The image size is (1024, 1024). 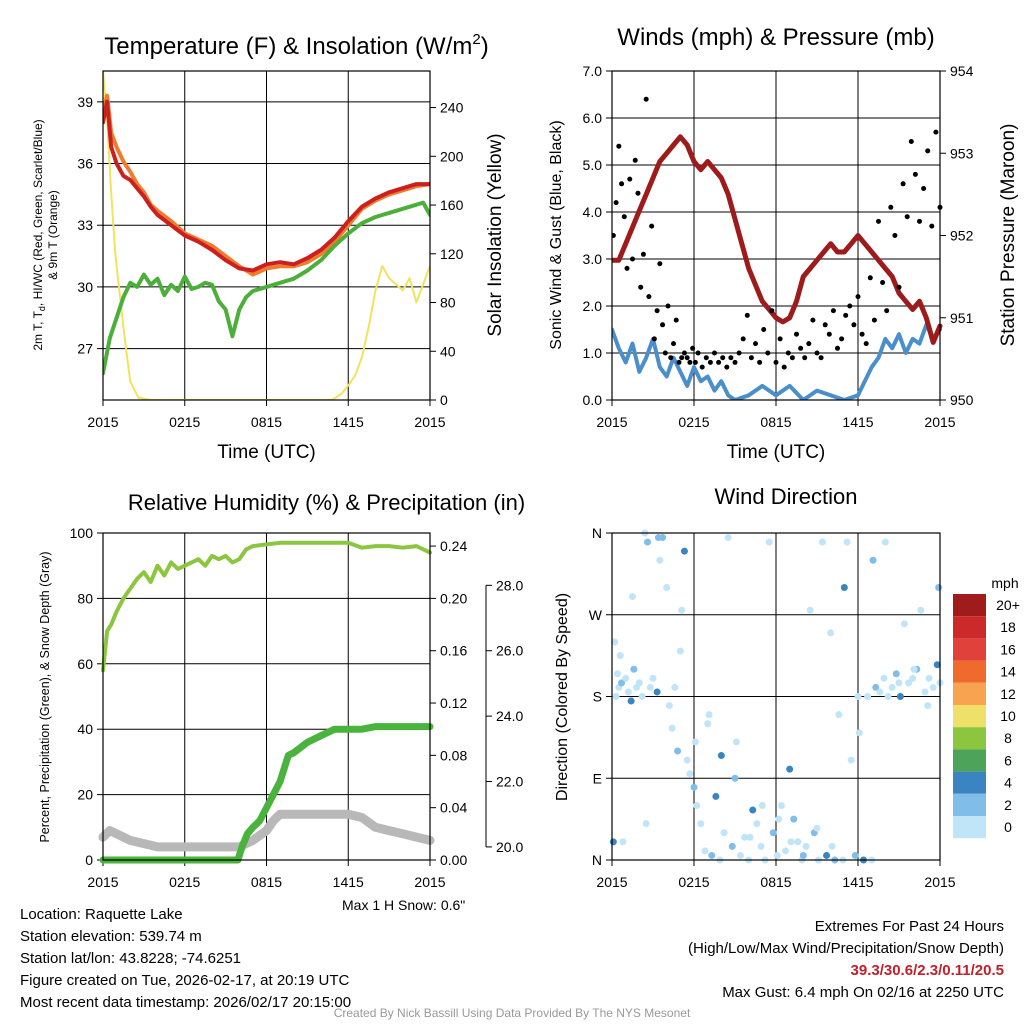 What do you see at coordinates (85, 164) in the screenshot?
I see `temp-ytick-label: 36` at bounding box center [85, 164].